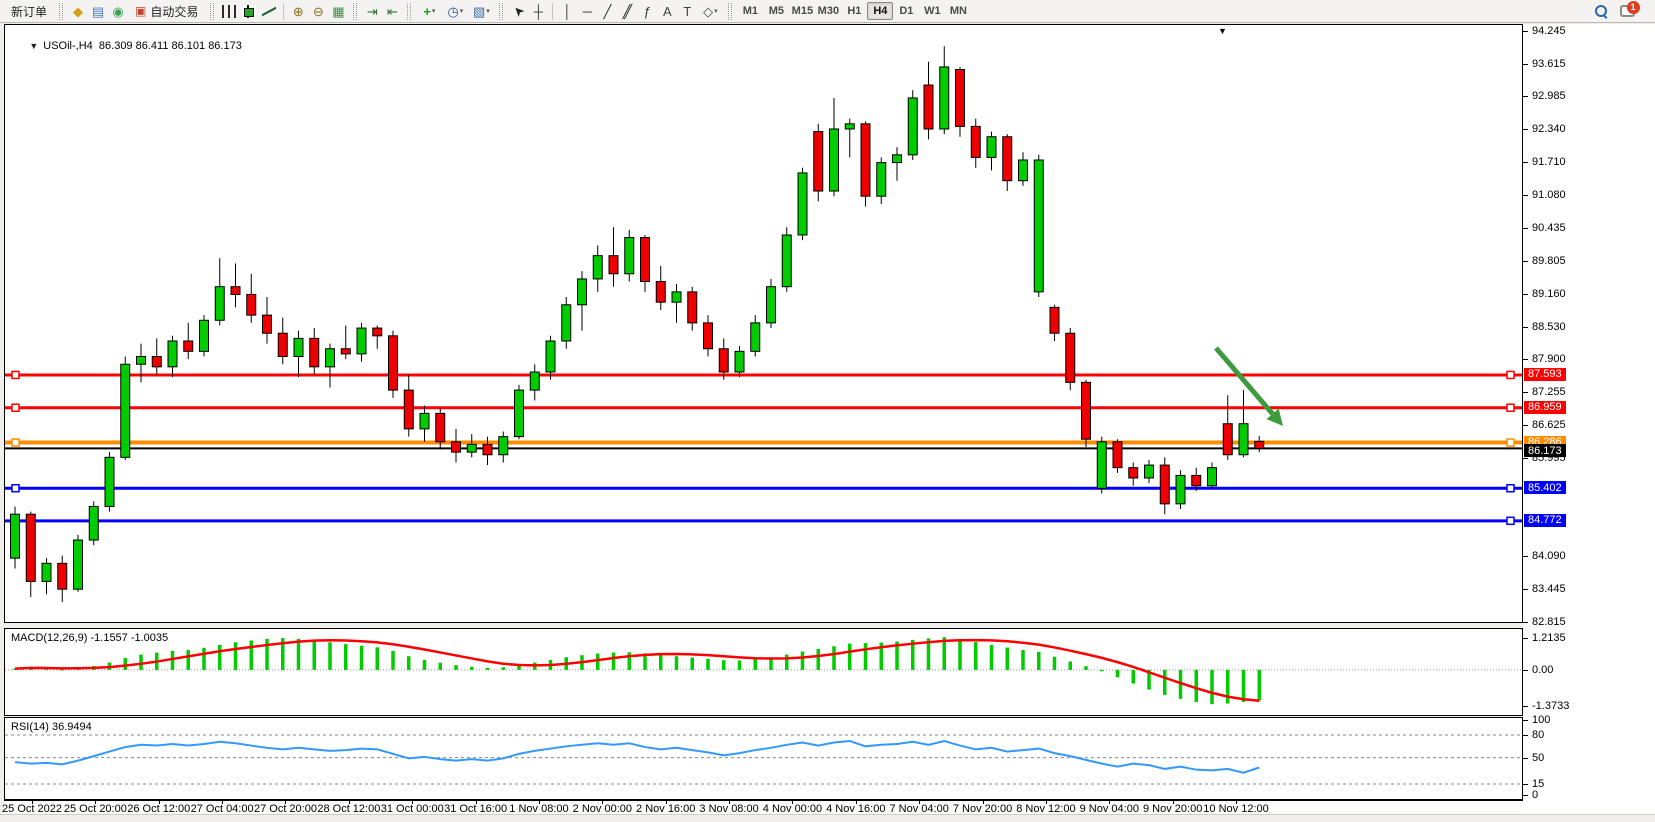 Image resolution: width=1655 pixels, height=822 pixels. I want to click on search-icon, so click(1601, 11).